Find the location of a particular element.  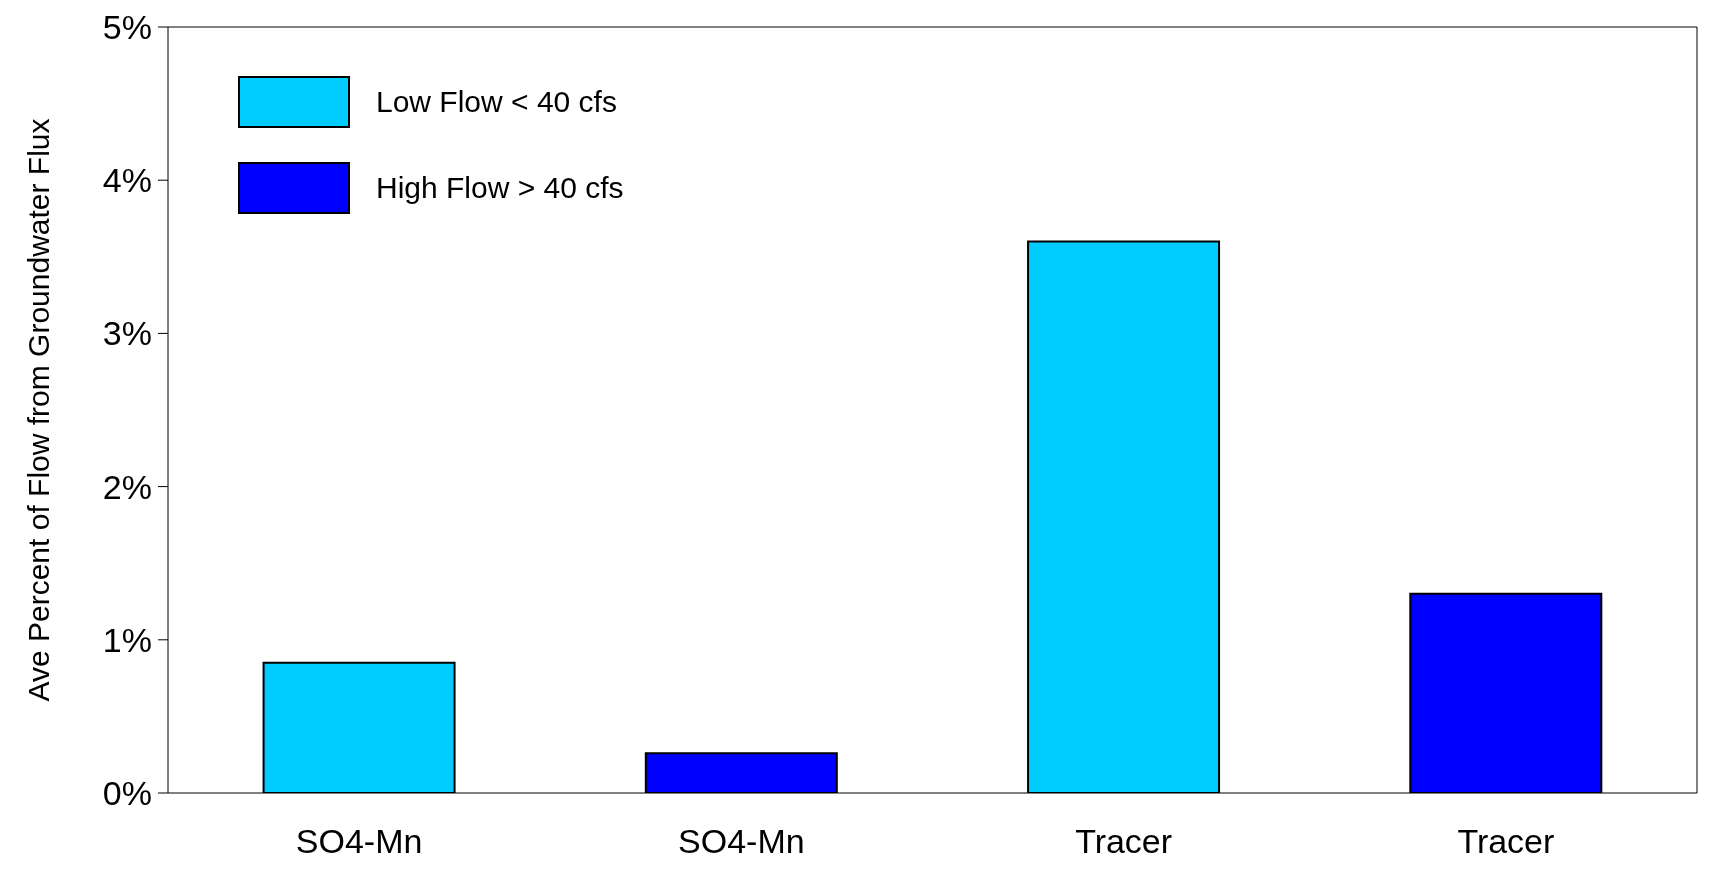

y-tick-label: 0% is located at coordinates (127, 793).